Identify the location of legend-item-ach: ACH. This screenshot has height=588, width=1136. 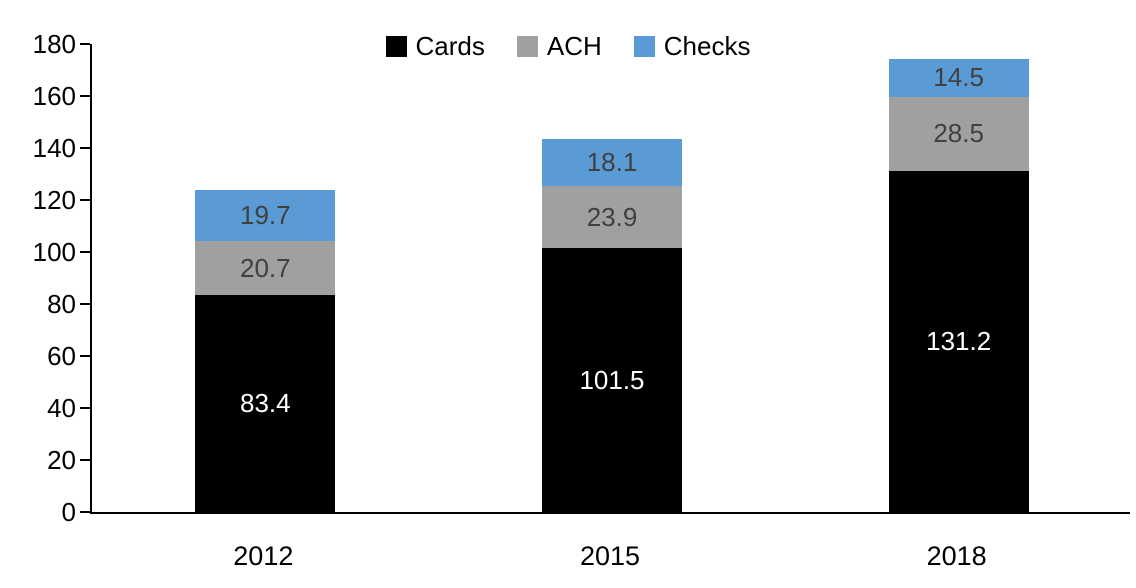
(559, 46).